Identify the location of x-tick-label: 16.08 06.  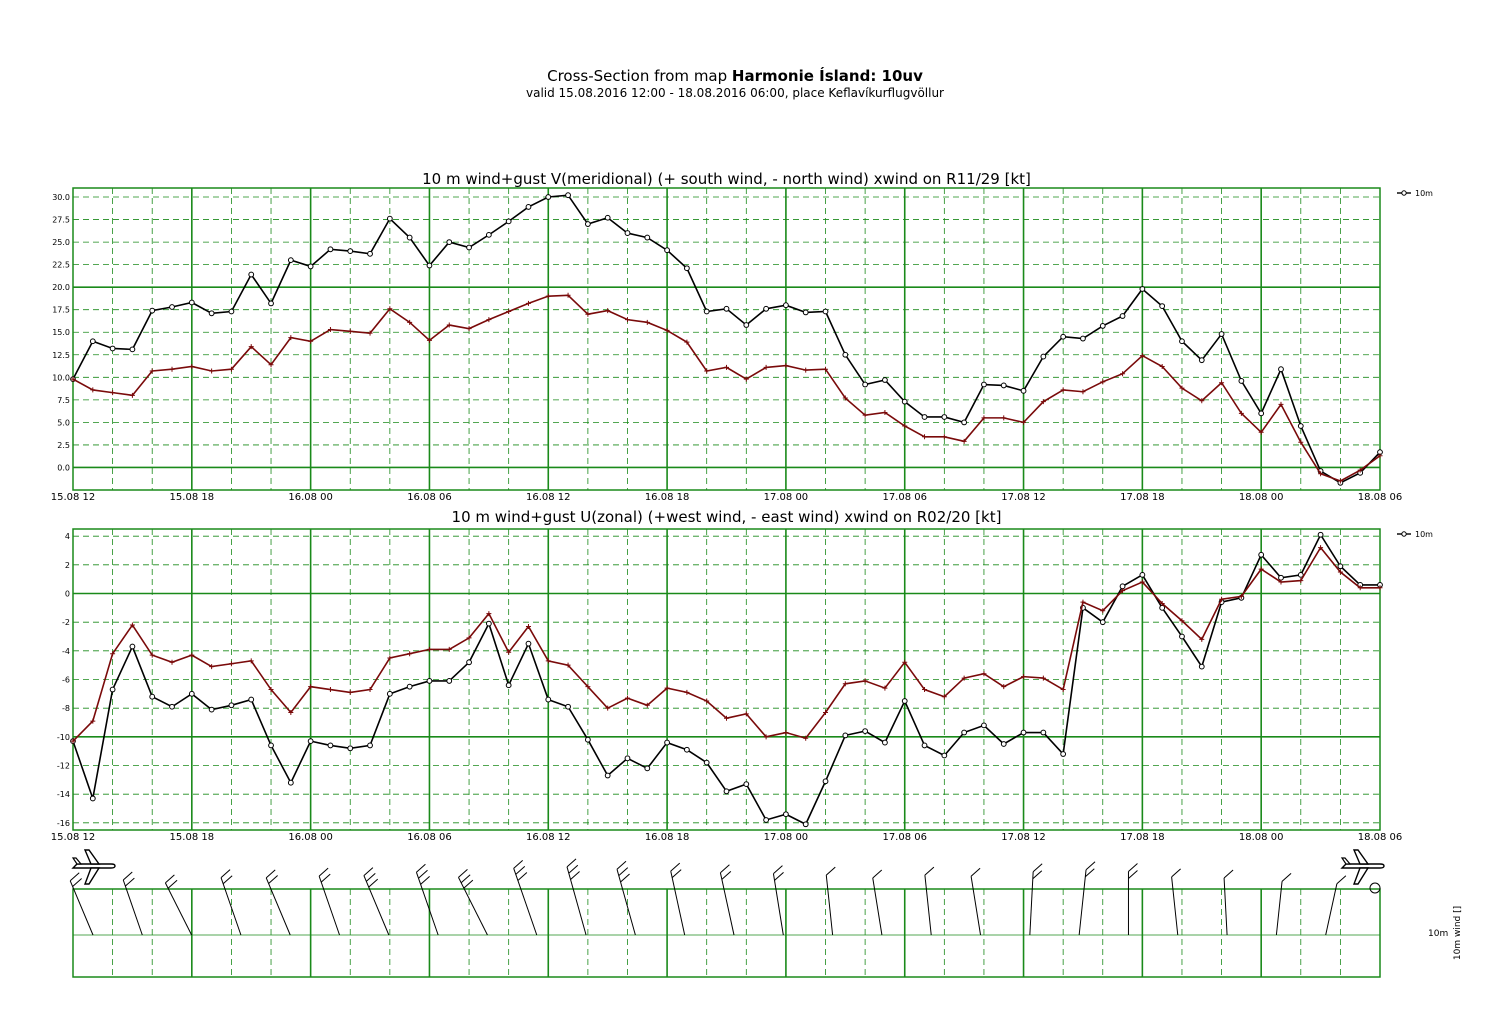
(429, 497).